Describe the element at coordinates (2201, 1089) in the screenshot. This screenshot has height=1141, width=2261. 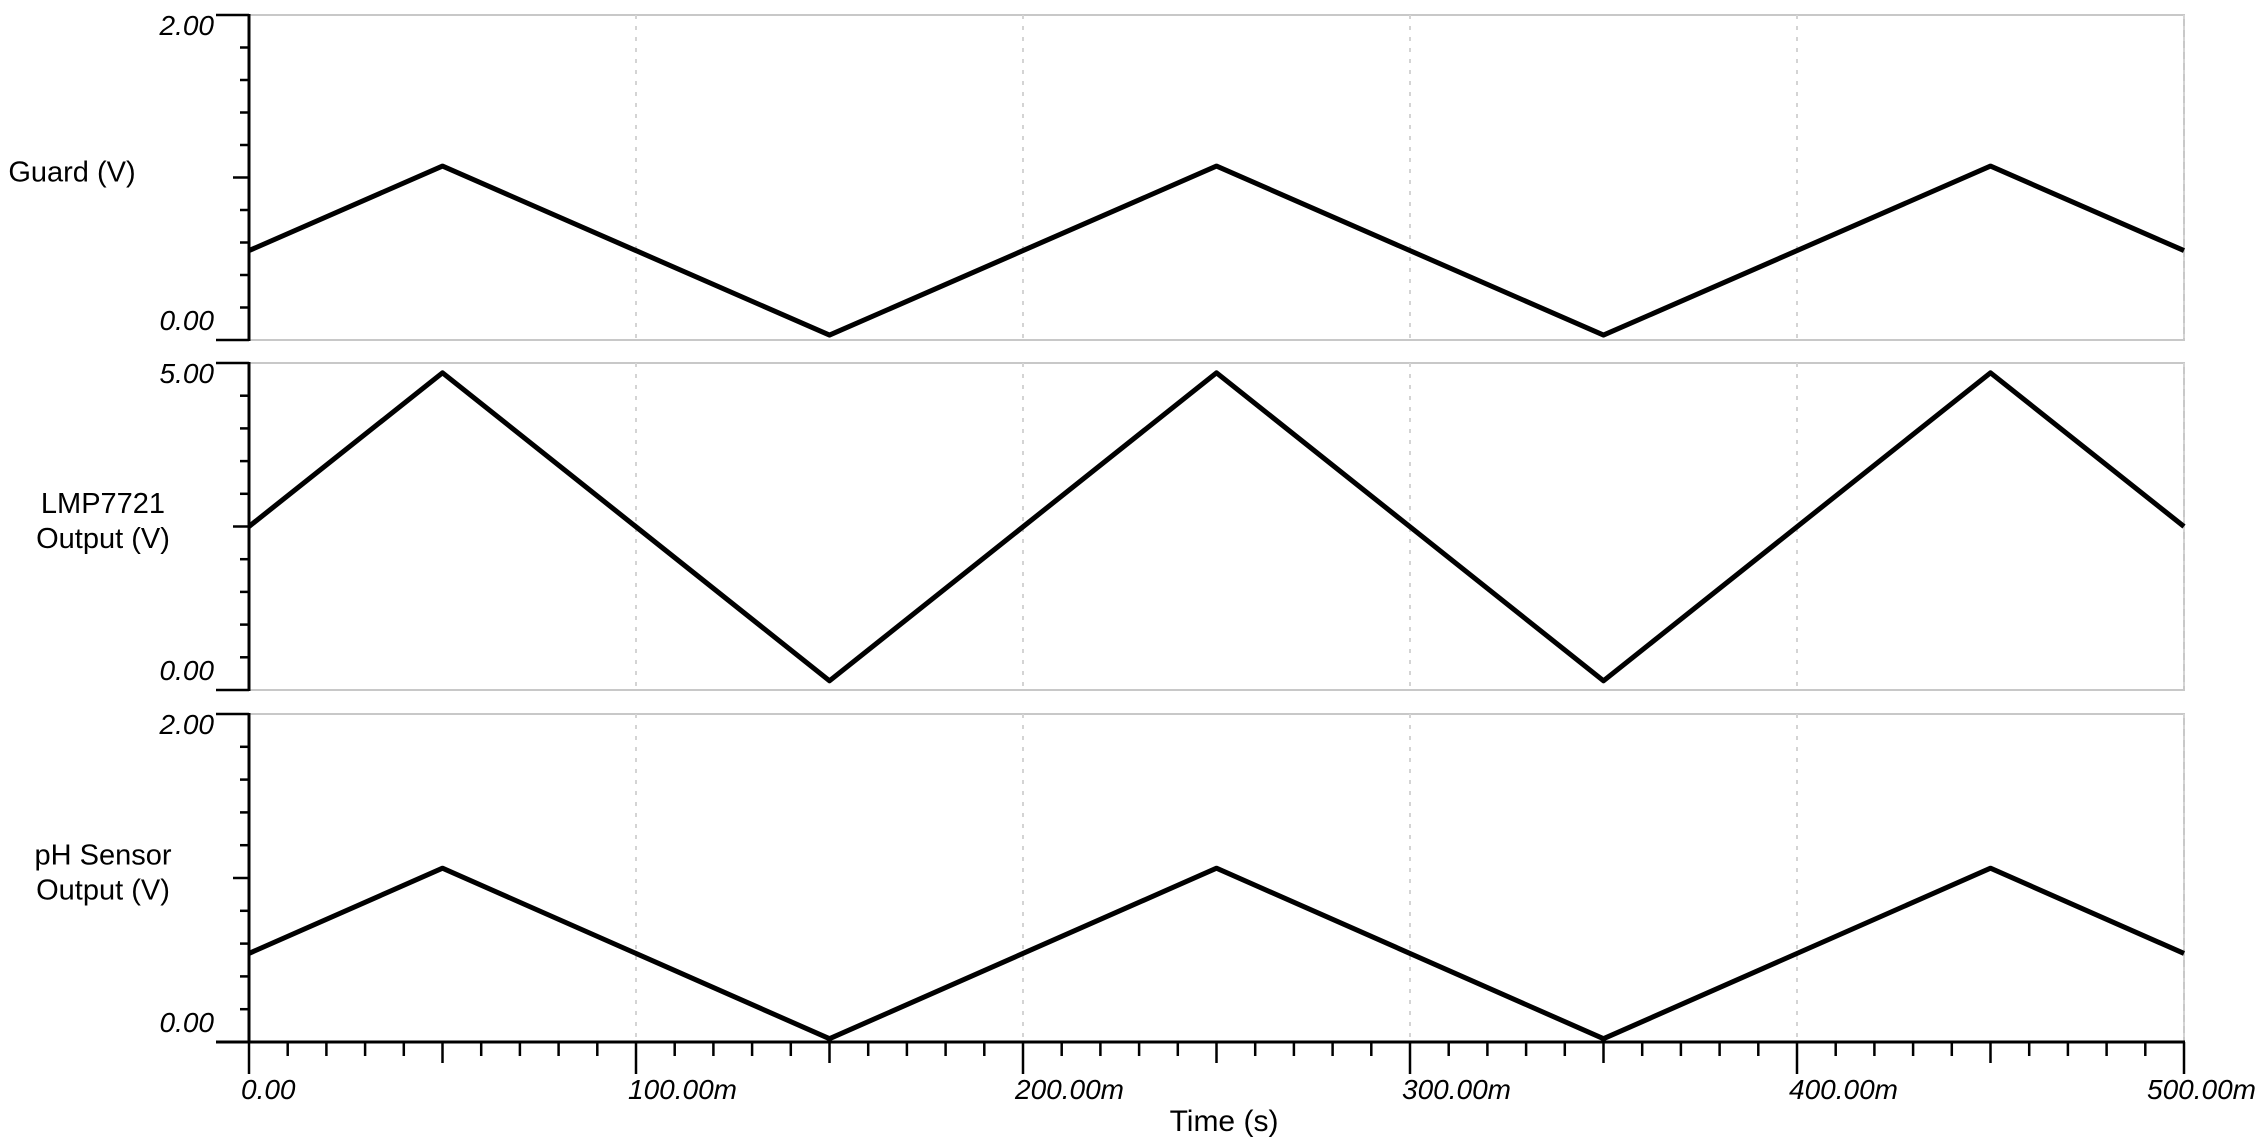
I see `x-tick-label: 500.00m` at that location.